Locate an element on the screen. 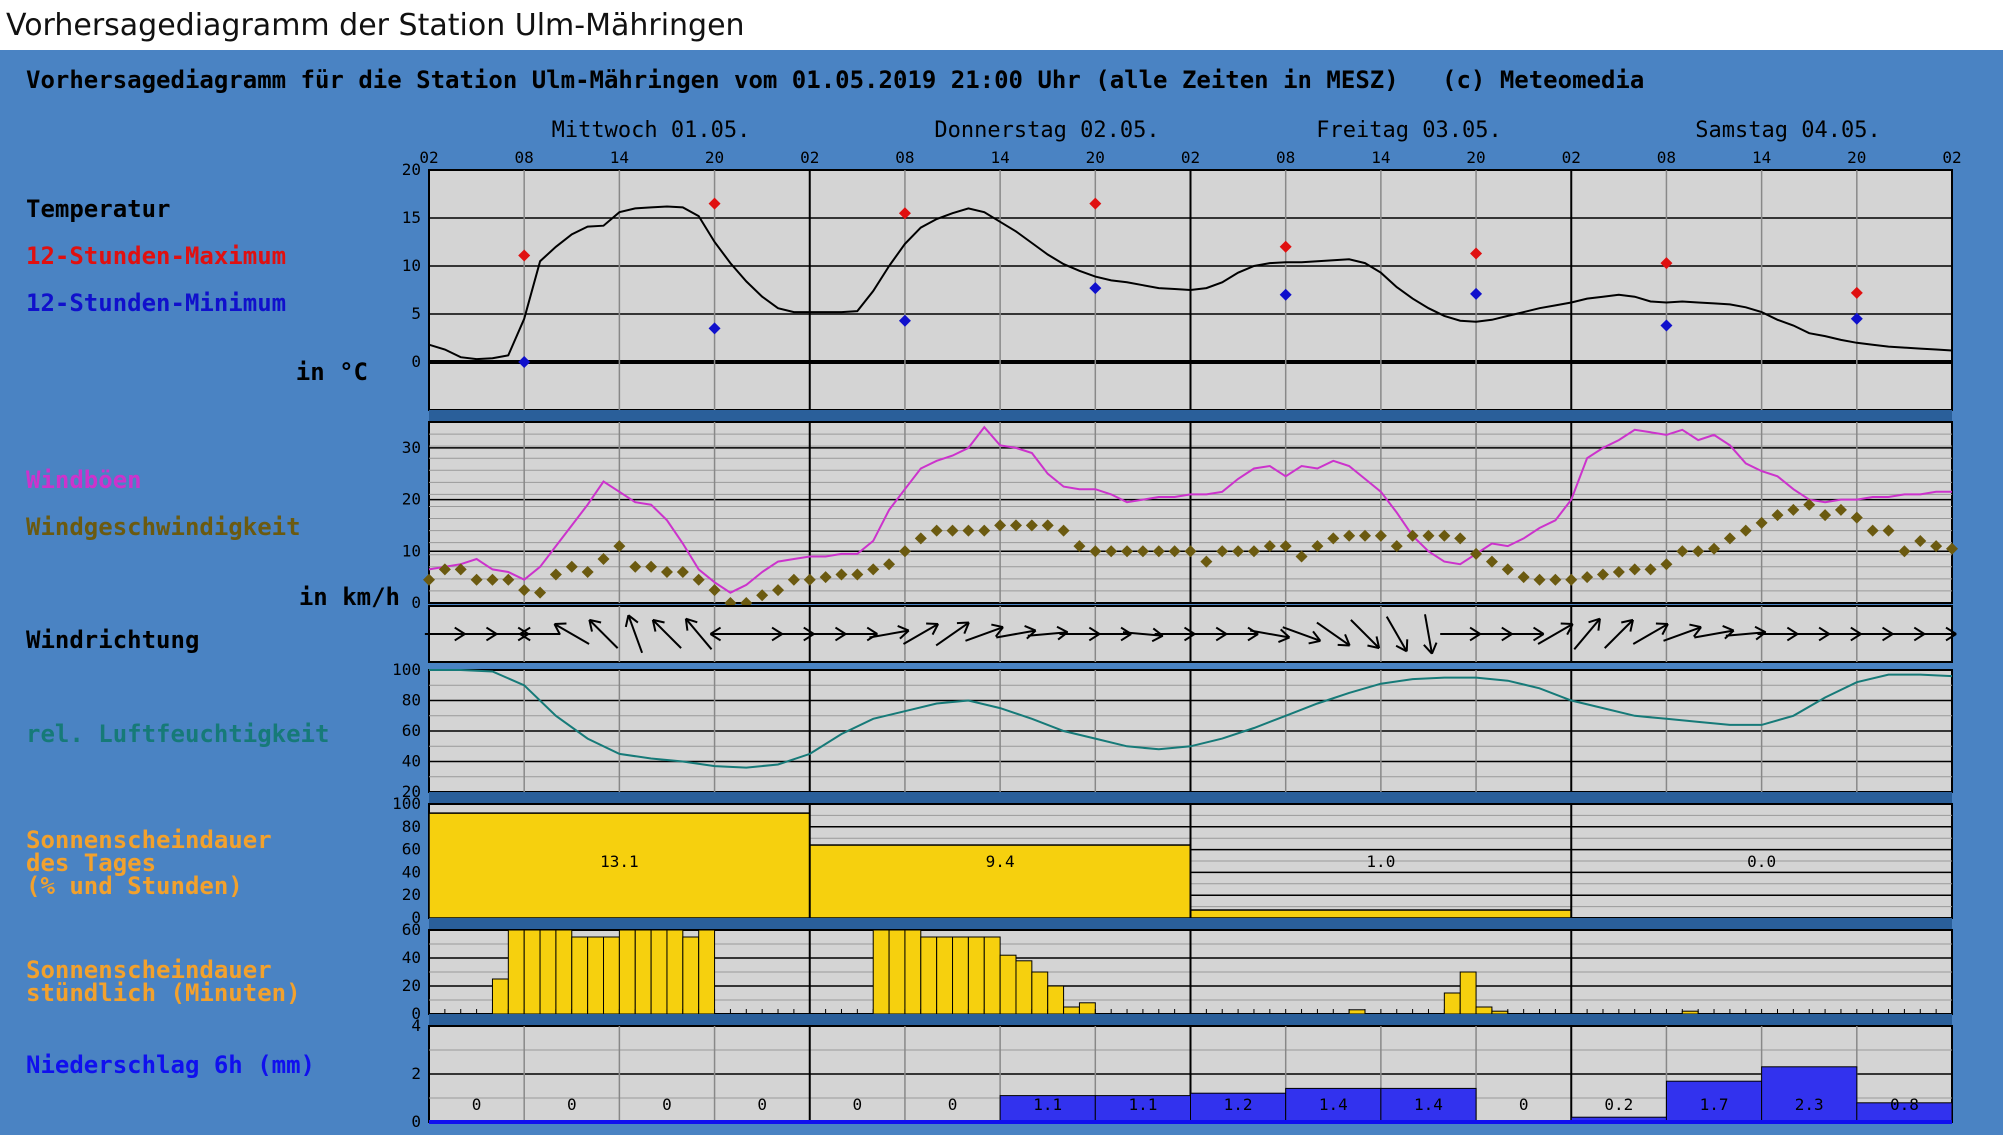 This screenshot has width=2003, height=1135. legend-temperature: Temperatur is located at coordinates (98, 209).